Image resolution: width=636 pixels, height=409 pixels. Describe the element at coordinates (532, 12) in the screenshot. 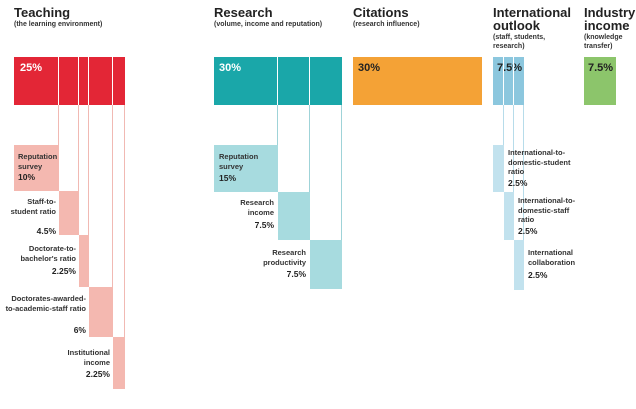

I see `international-title-line1: International` at that location.